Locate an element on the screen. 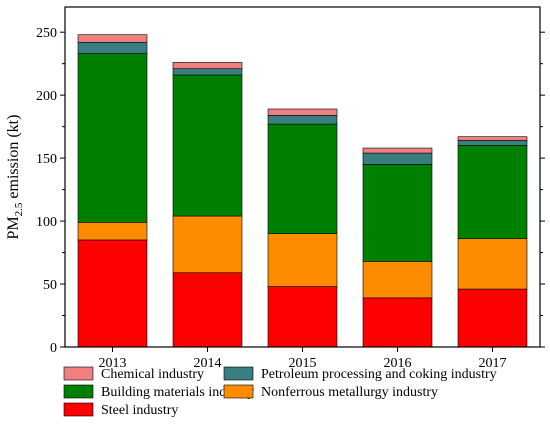  y-tick-label: 150 is located at coordinates (46, 159).